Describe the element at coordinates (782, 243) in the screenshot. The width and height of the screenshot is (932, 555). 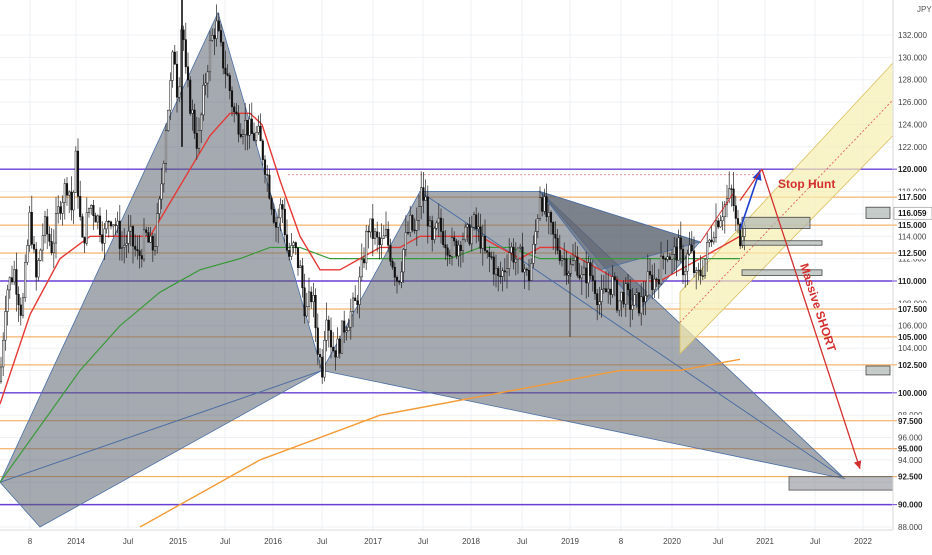
I see `zone-box` at that location.